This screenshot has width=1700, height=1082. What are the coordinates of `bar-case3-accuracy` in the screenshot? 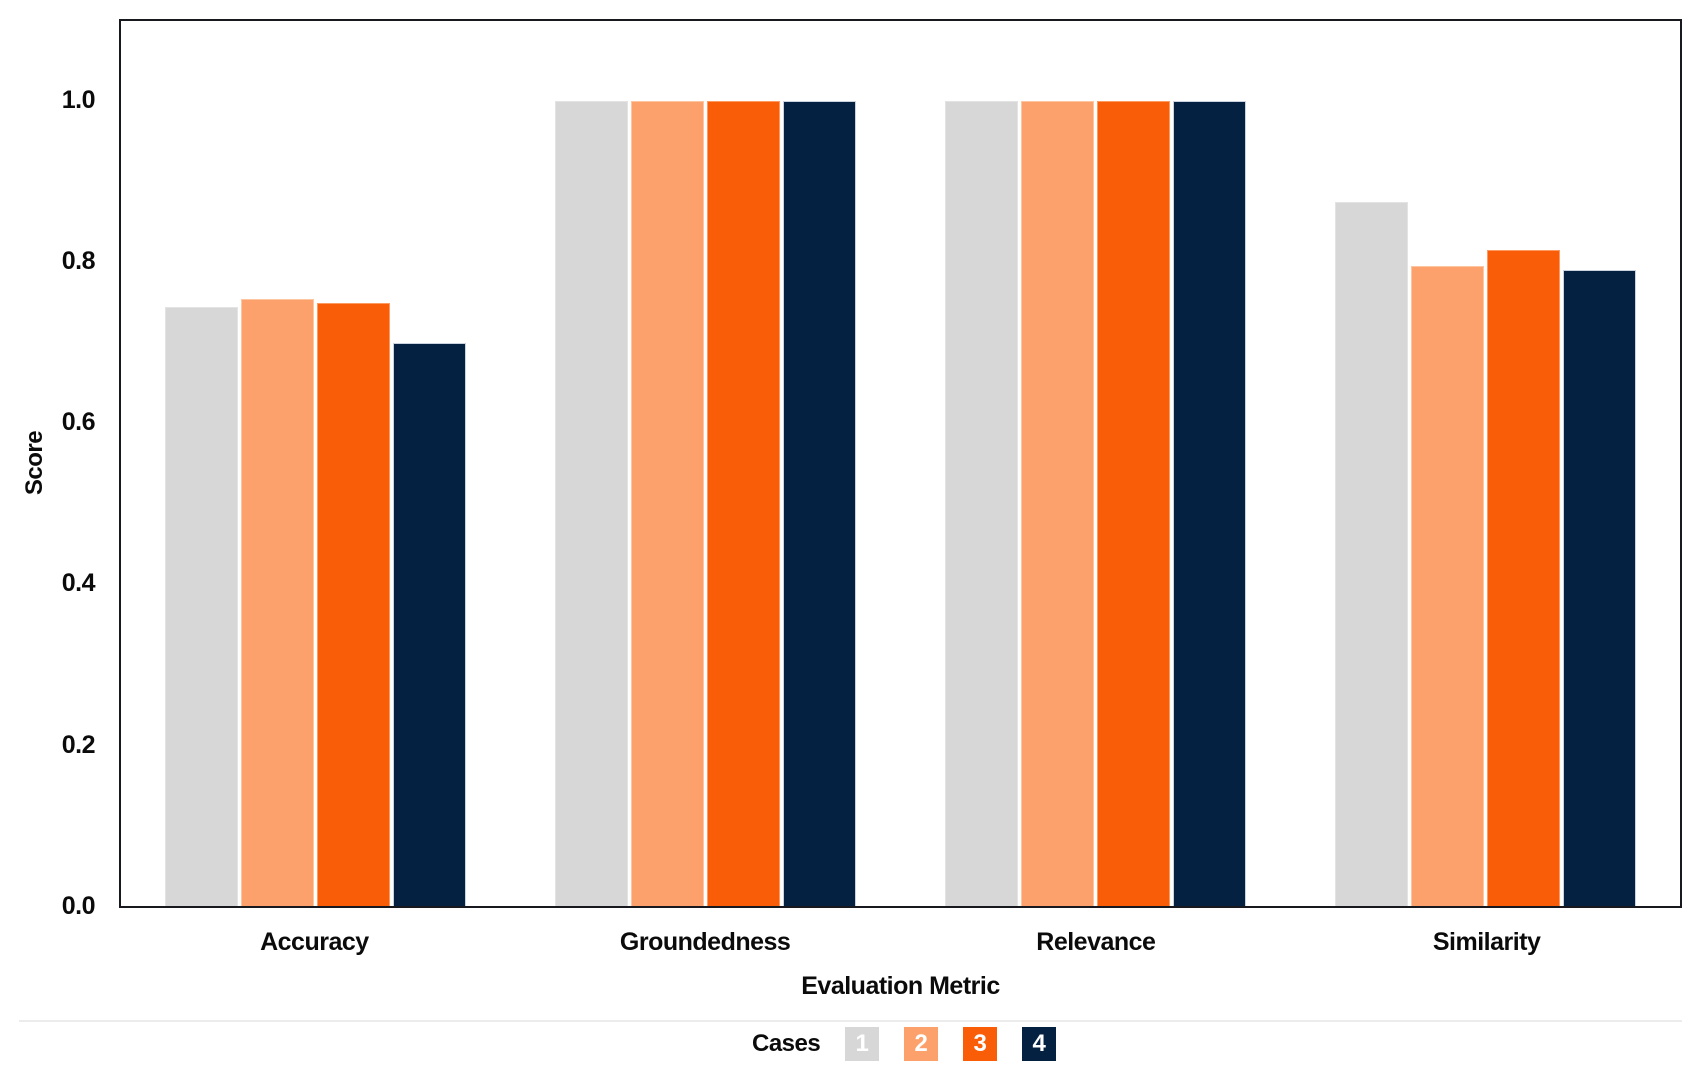 It's located at (354, 604).